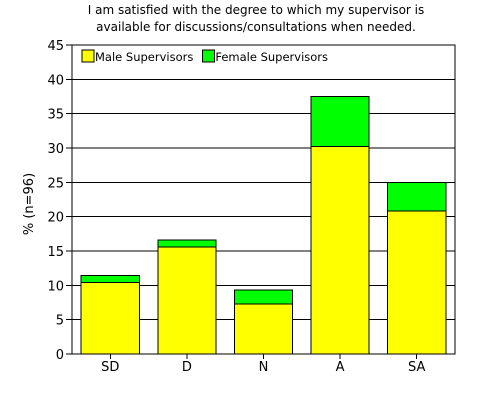 This screenshot has height=400, width=500. I want to click on y-tick-label: 35, so click(55, 115).